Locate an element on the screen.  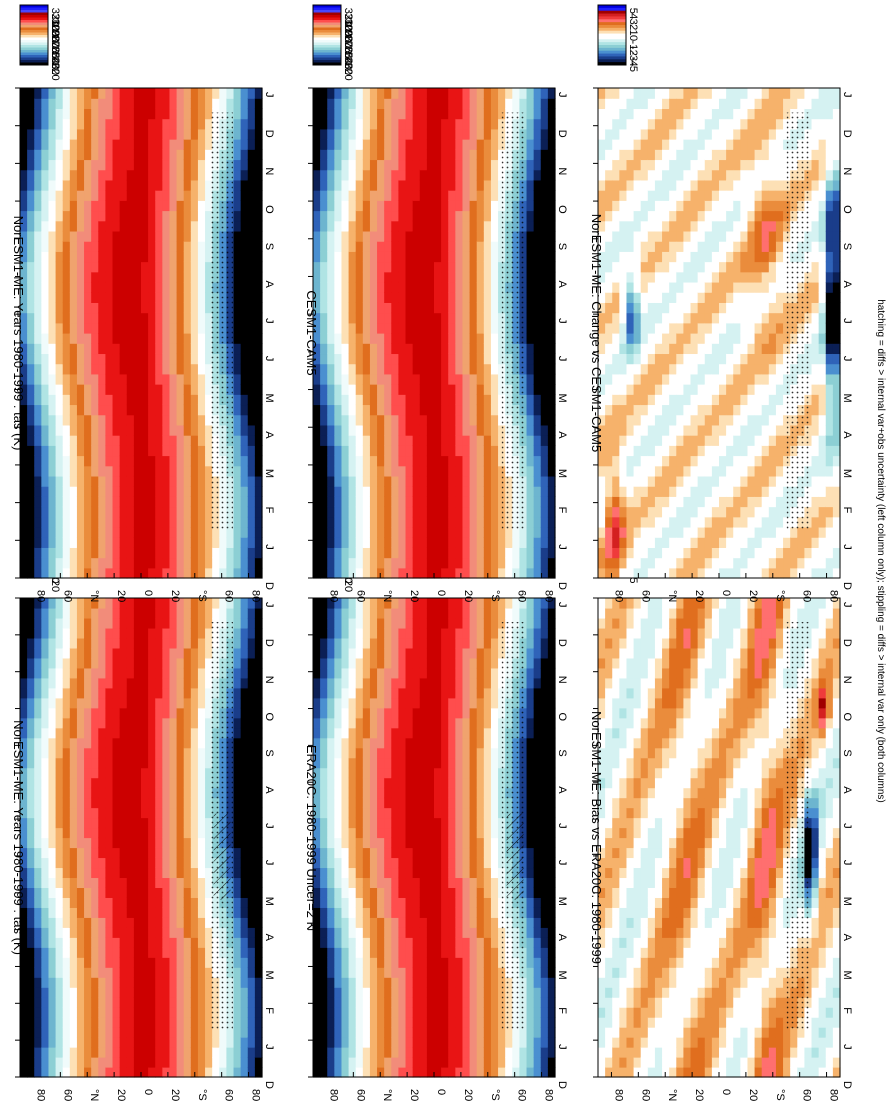
colorbar-swatch is located at coordinates (34, 39).